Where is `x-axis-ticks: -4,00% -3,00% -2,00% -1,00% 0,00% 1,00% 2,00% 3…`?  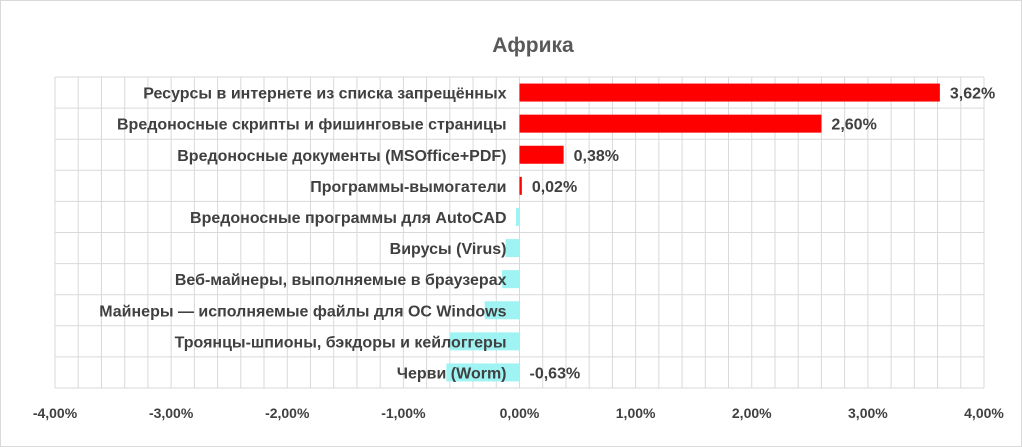
x-axis-ticks: -4,00% -3,00% -2,00% -1,00% 0,00% 1,00% 2,00% 3… is located at coordinates (519, 413).